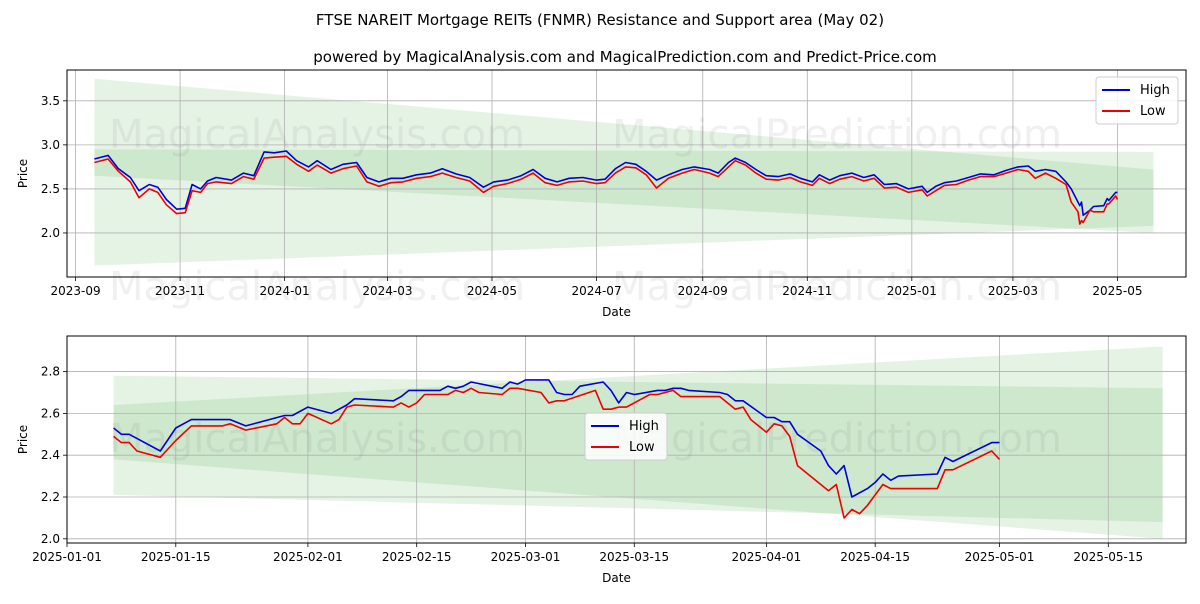 This screenshot has height=604, width=1200. I want to click on y-tick-label: 2.5, so click(50, 189).